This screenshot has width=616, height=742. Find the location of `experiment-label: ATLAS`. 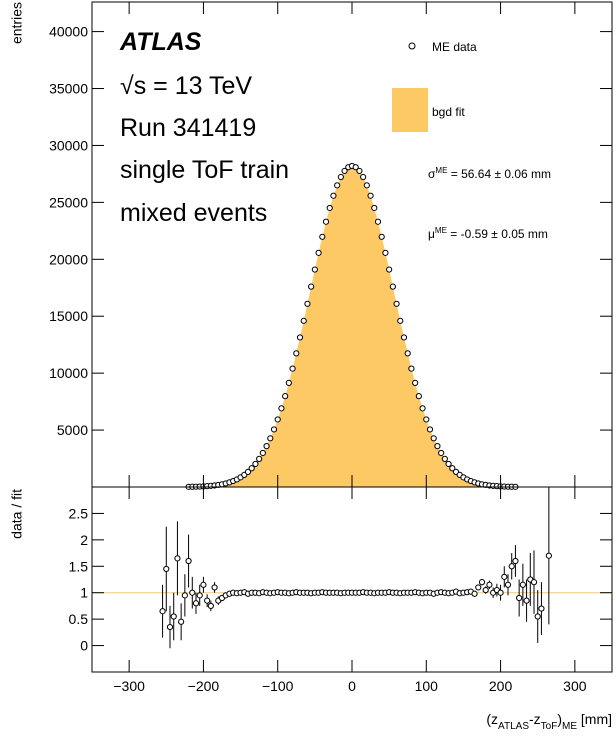

experiment-label: ATLAS is located at coordinates (160, 42).